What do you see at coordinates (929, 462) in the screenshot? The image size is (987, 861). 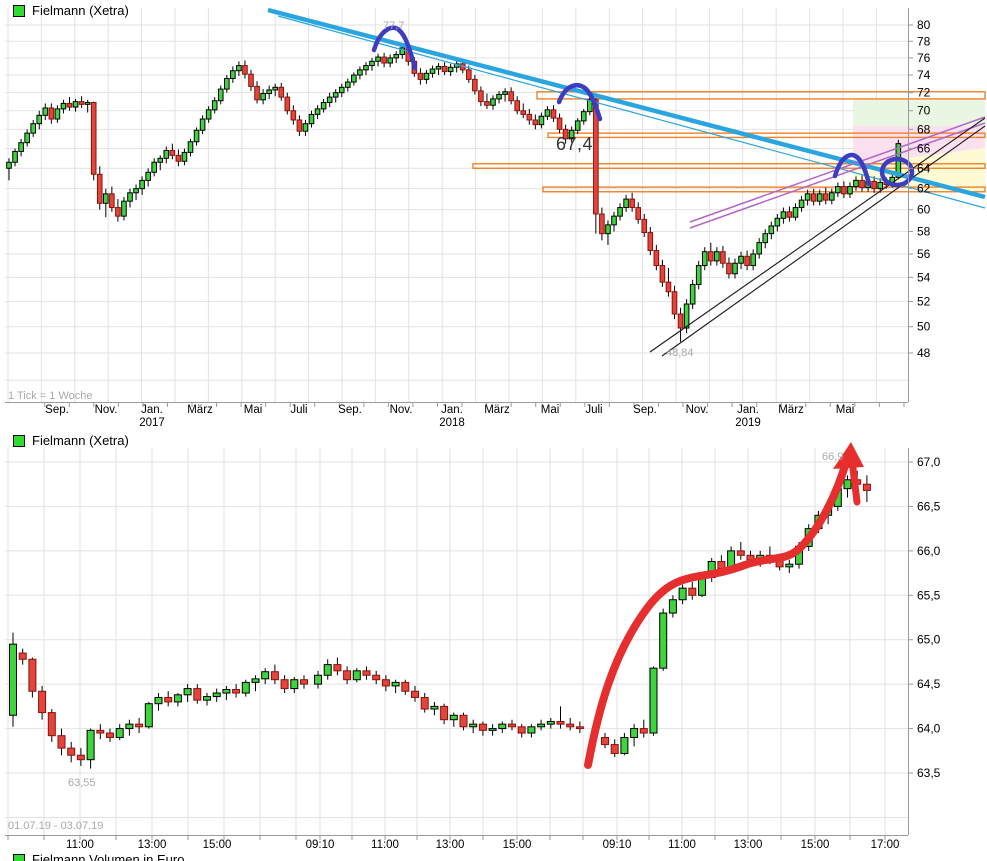 I see `y-tick-label: 67,0` at bounding box center [929, 462].